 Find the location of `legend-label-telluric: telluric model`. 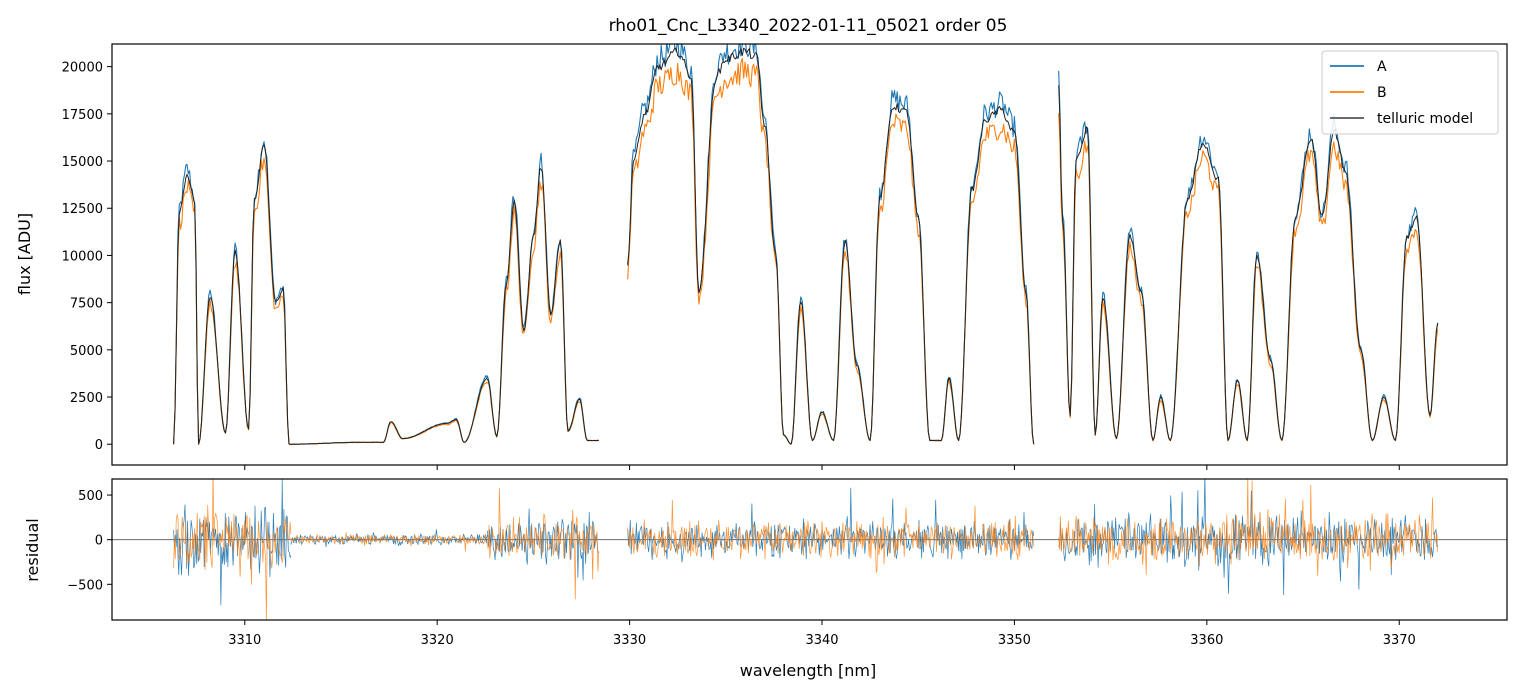

legend-label-telluric: telluric model is located at coordinates (1425, 119).